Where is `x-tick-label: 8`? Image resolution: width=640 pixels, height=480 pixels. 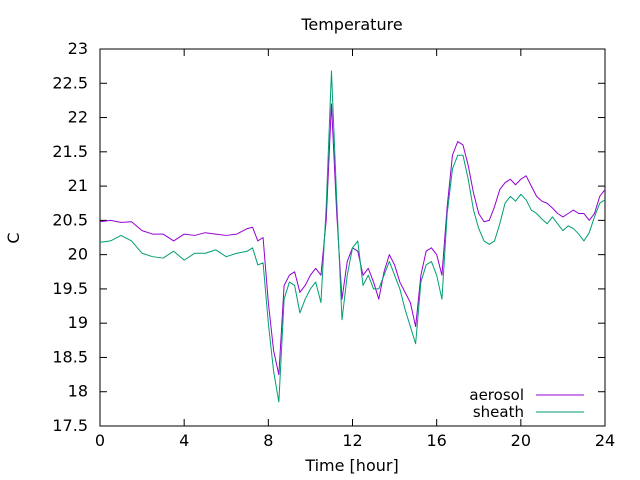 x-tick-label: 8 is located at coordinates (268, 440).